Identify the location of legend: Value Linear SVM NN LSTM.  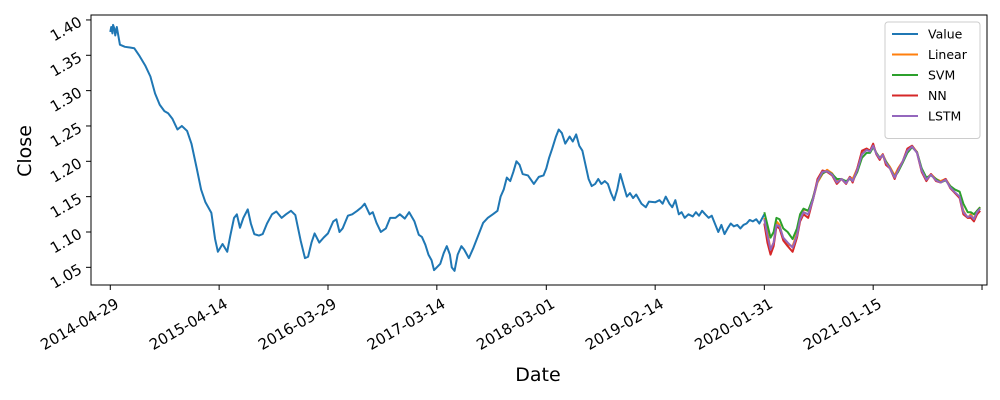
(932, 80).